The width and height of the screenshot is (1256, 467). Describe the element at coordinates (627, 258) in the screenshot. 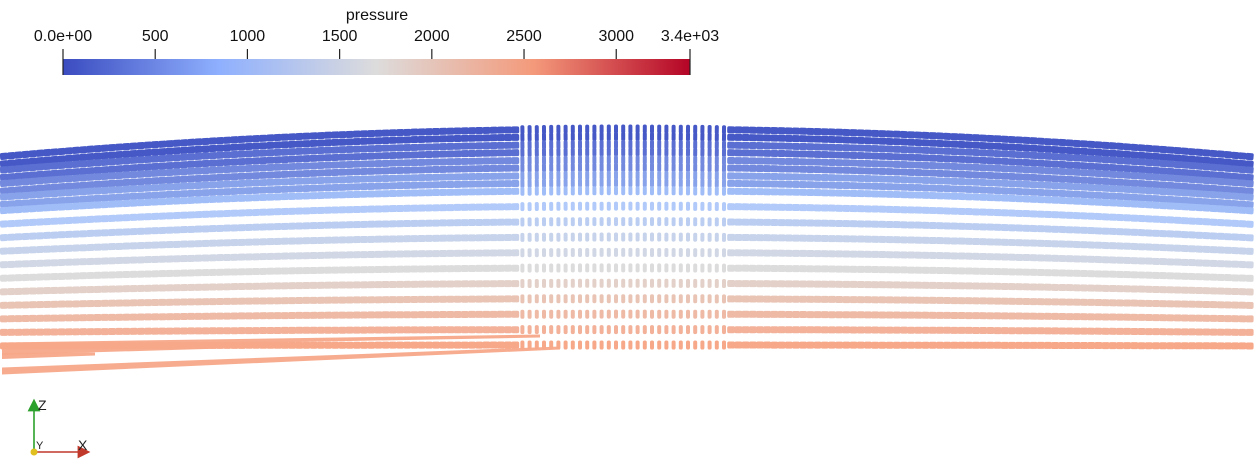

I see `particle-layer` at that location.